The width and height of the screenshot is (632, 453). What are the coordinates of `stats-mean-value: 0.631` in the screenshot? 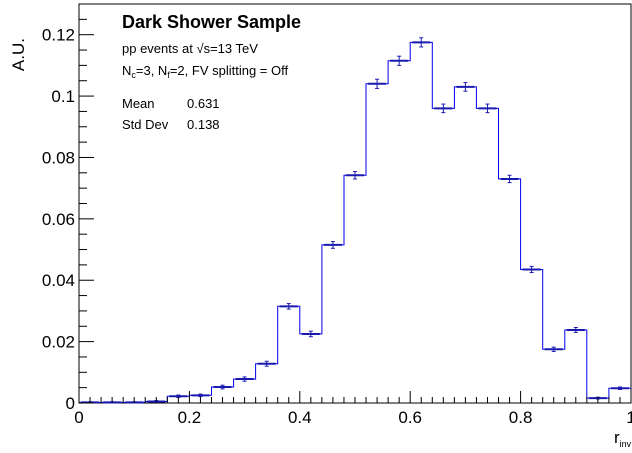 It's located at (203, 103).